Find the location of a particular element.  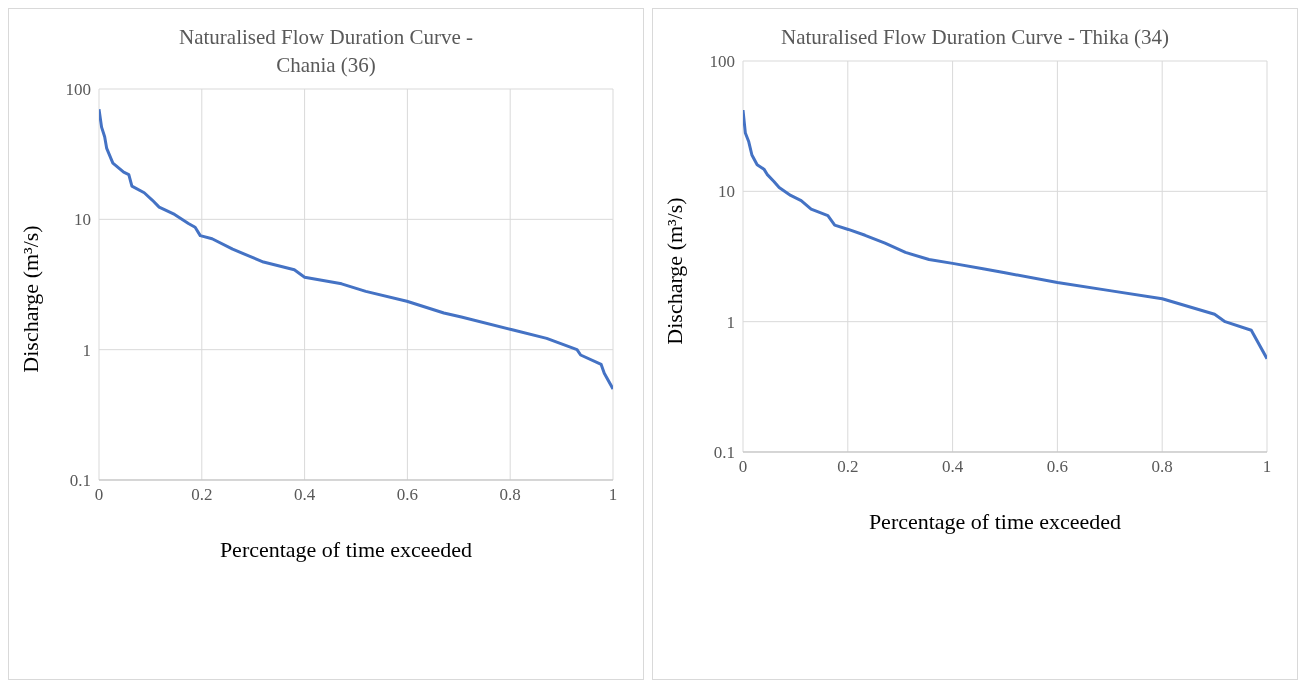

chart-title: Naturalised Flow Duration Curve - Chania (36) is located at coordinates (326, 51).